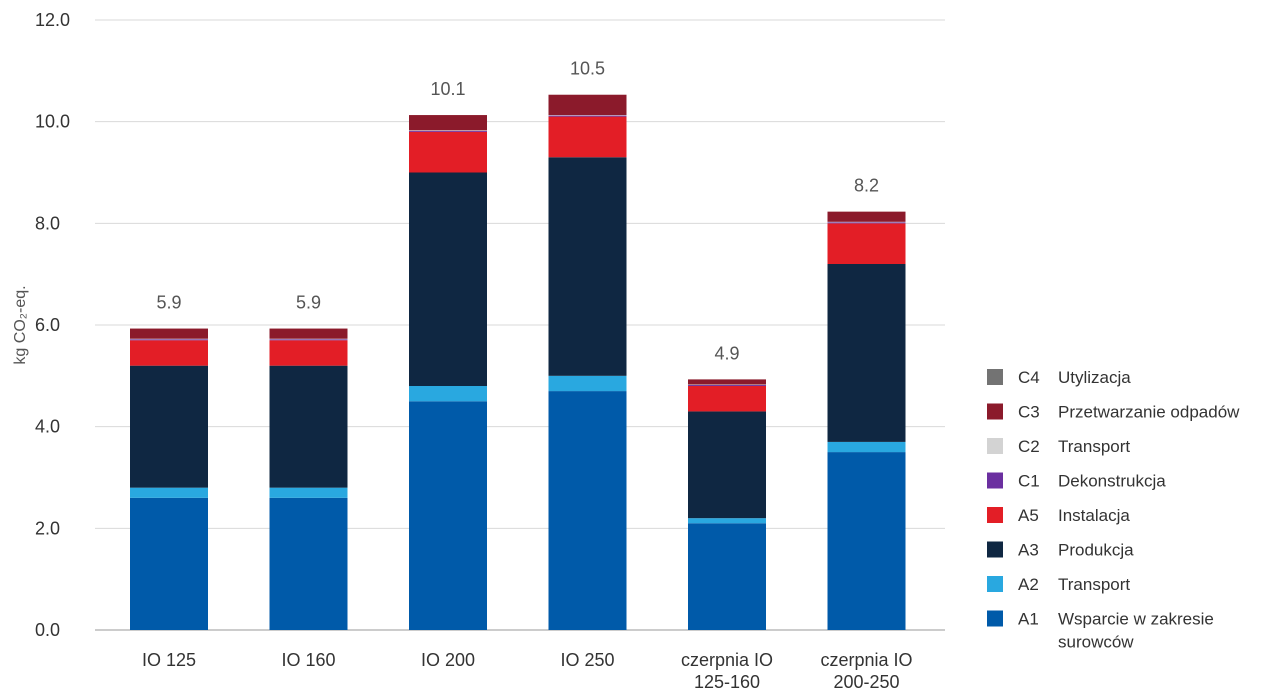  What do you see at coordinates (587, 69) in the screenshot?
I see `bar-total-label: 10.5` at bounding box center [587, 69].